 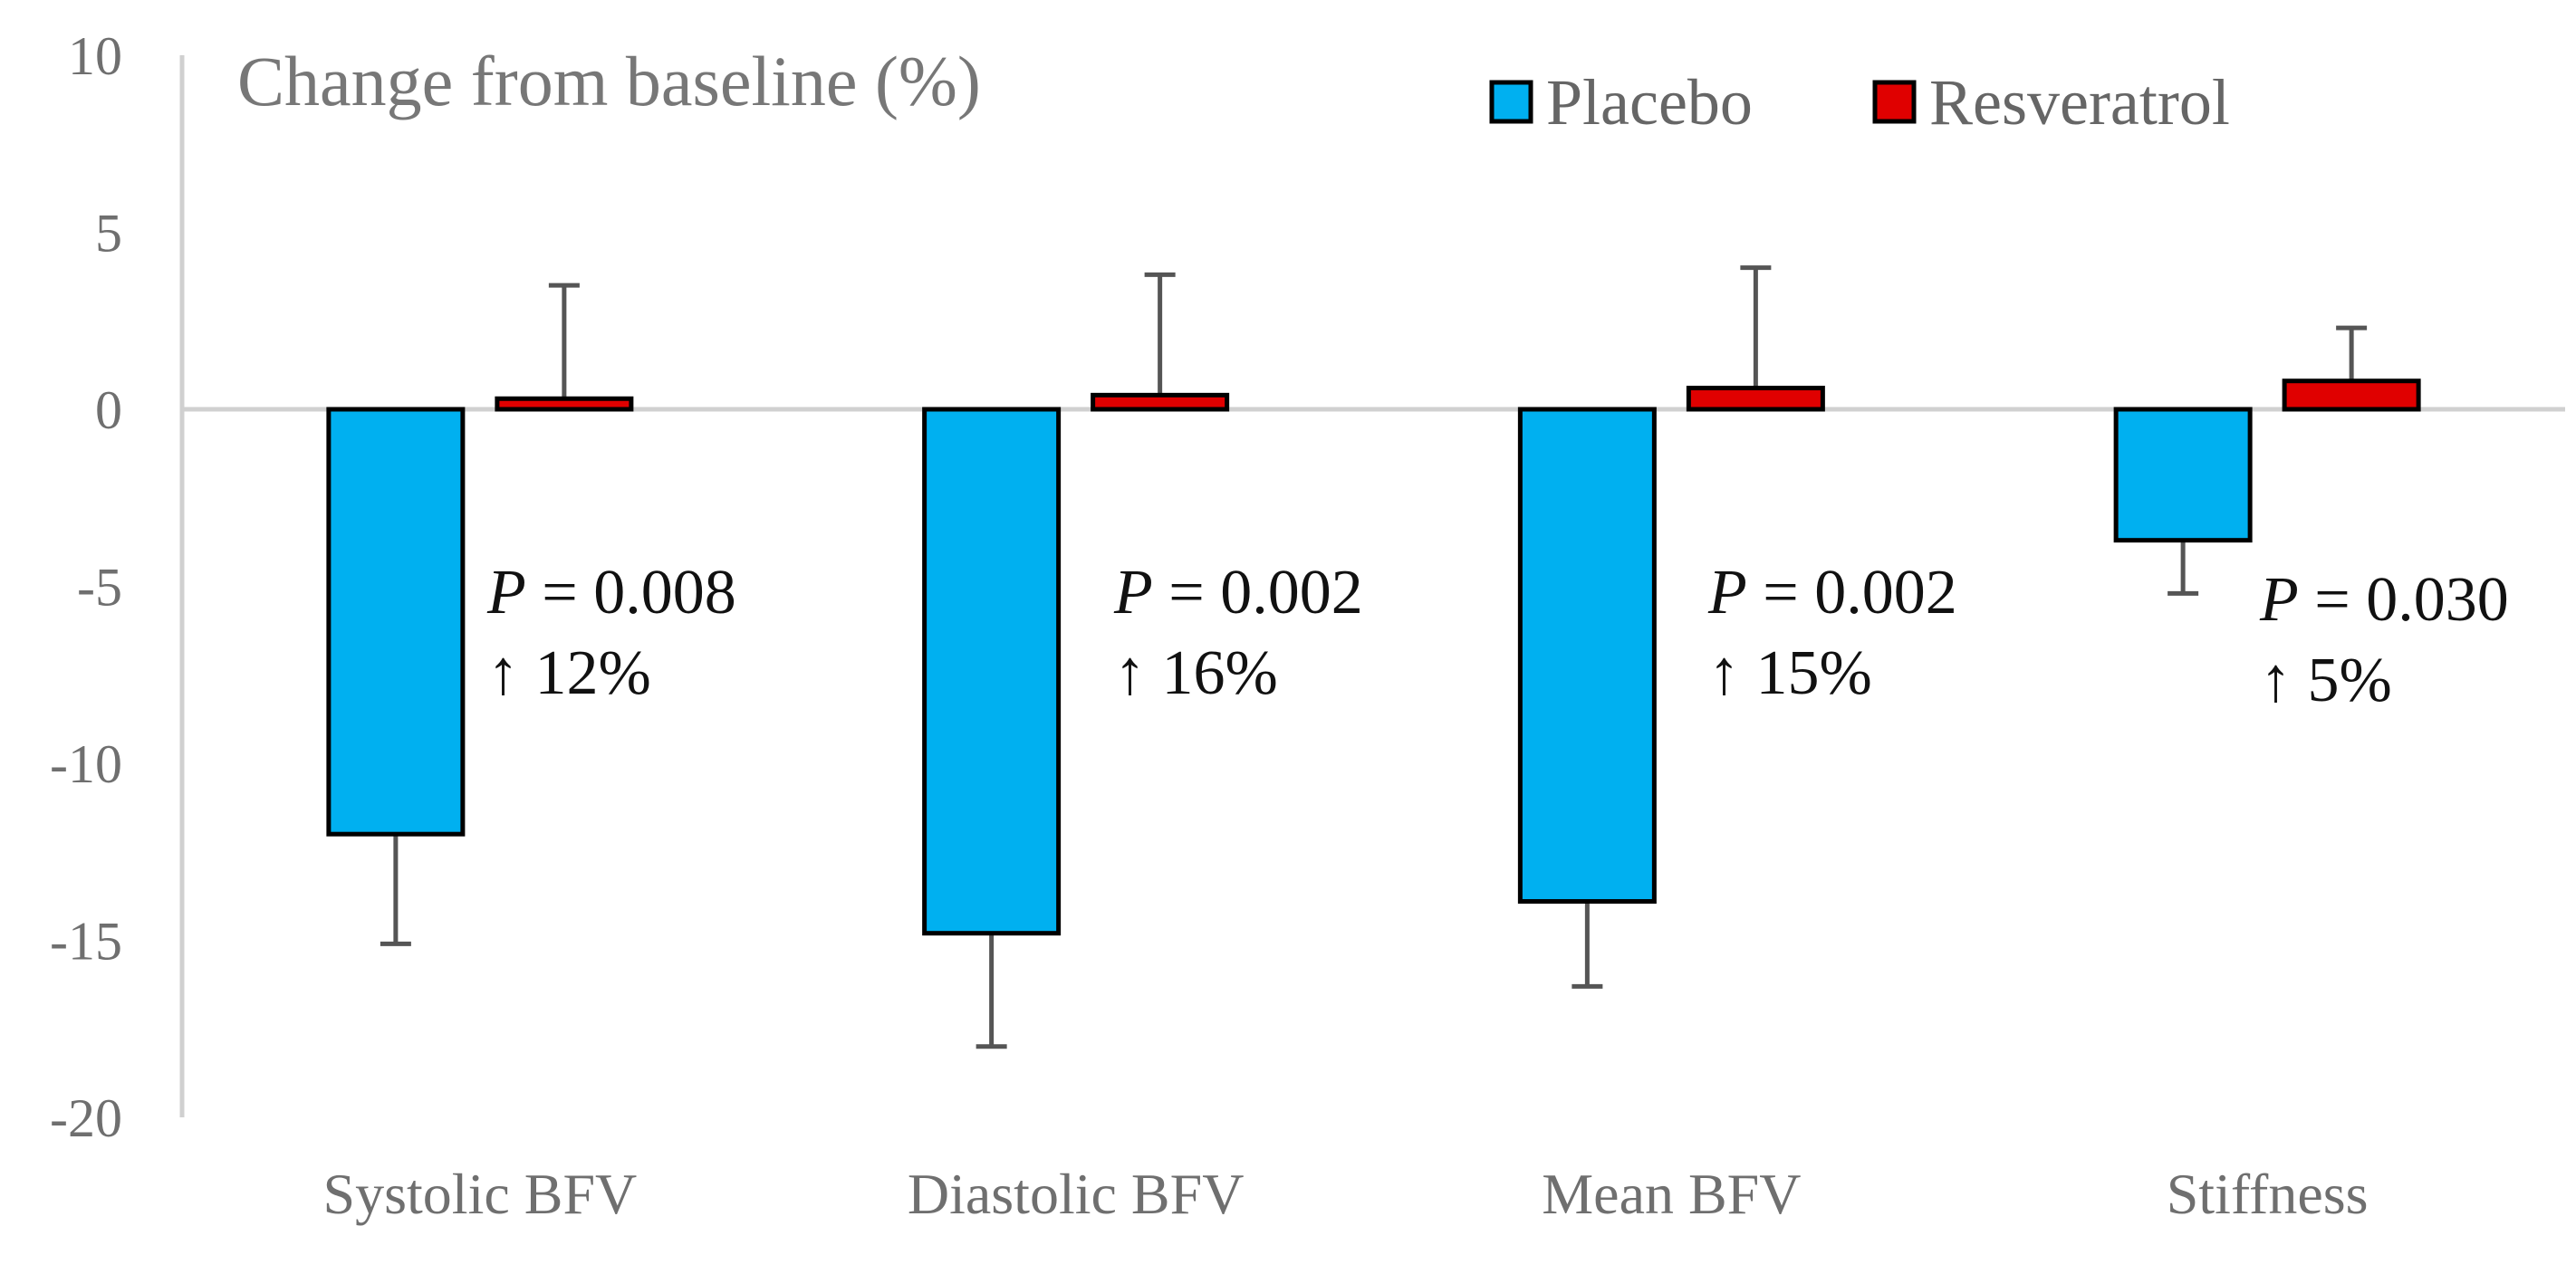 What do you see at coordinates (2268, 1194) in the screenshot?
I see `x-tick-label: Stiffness` at bounding box center [2268, 1194].